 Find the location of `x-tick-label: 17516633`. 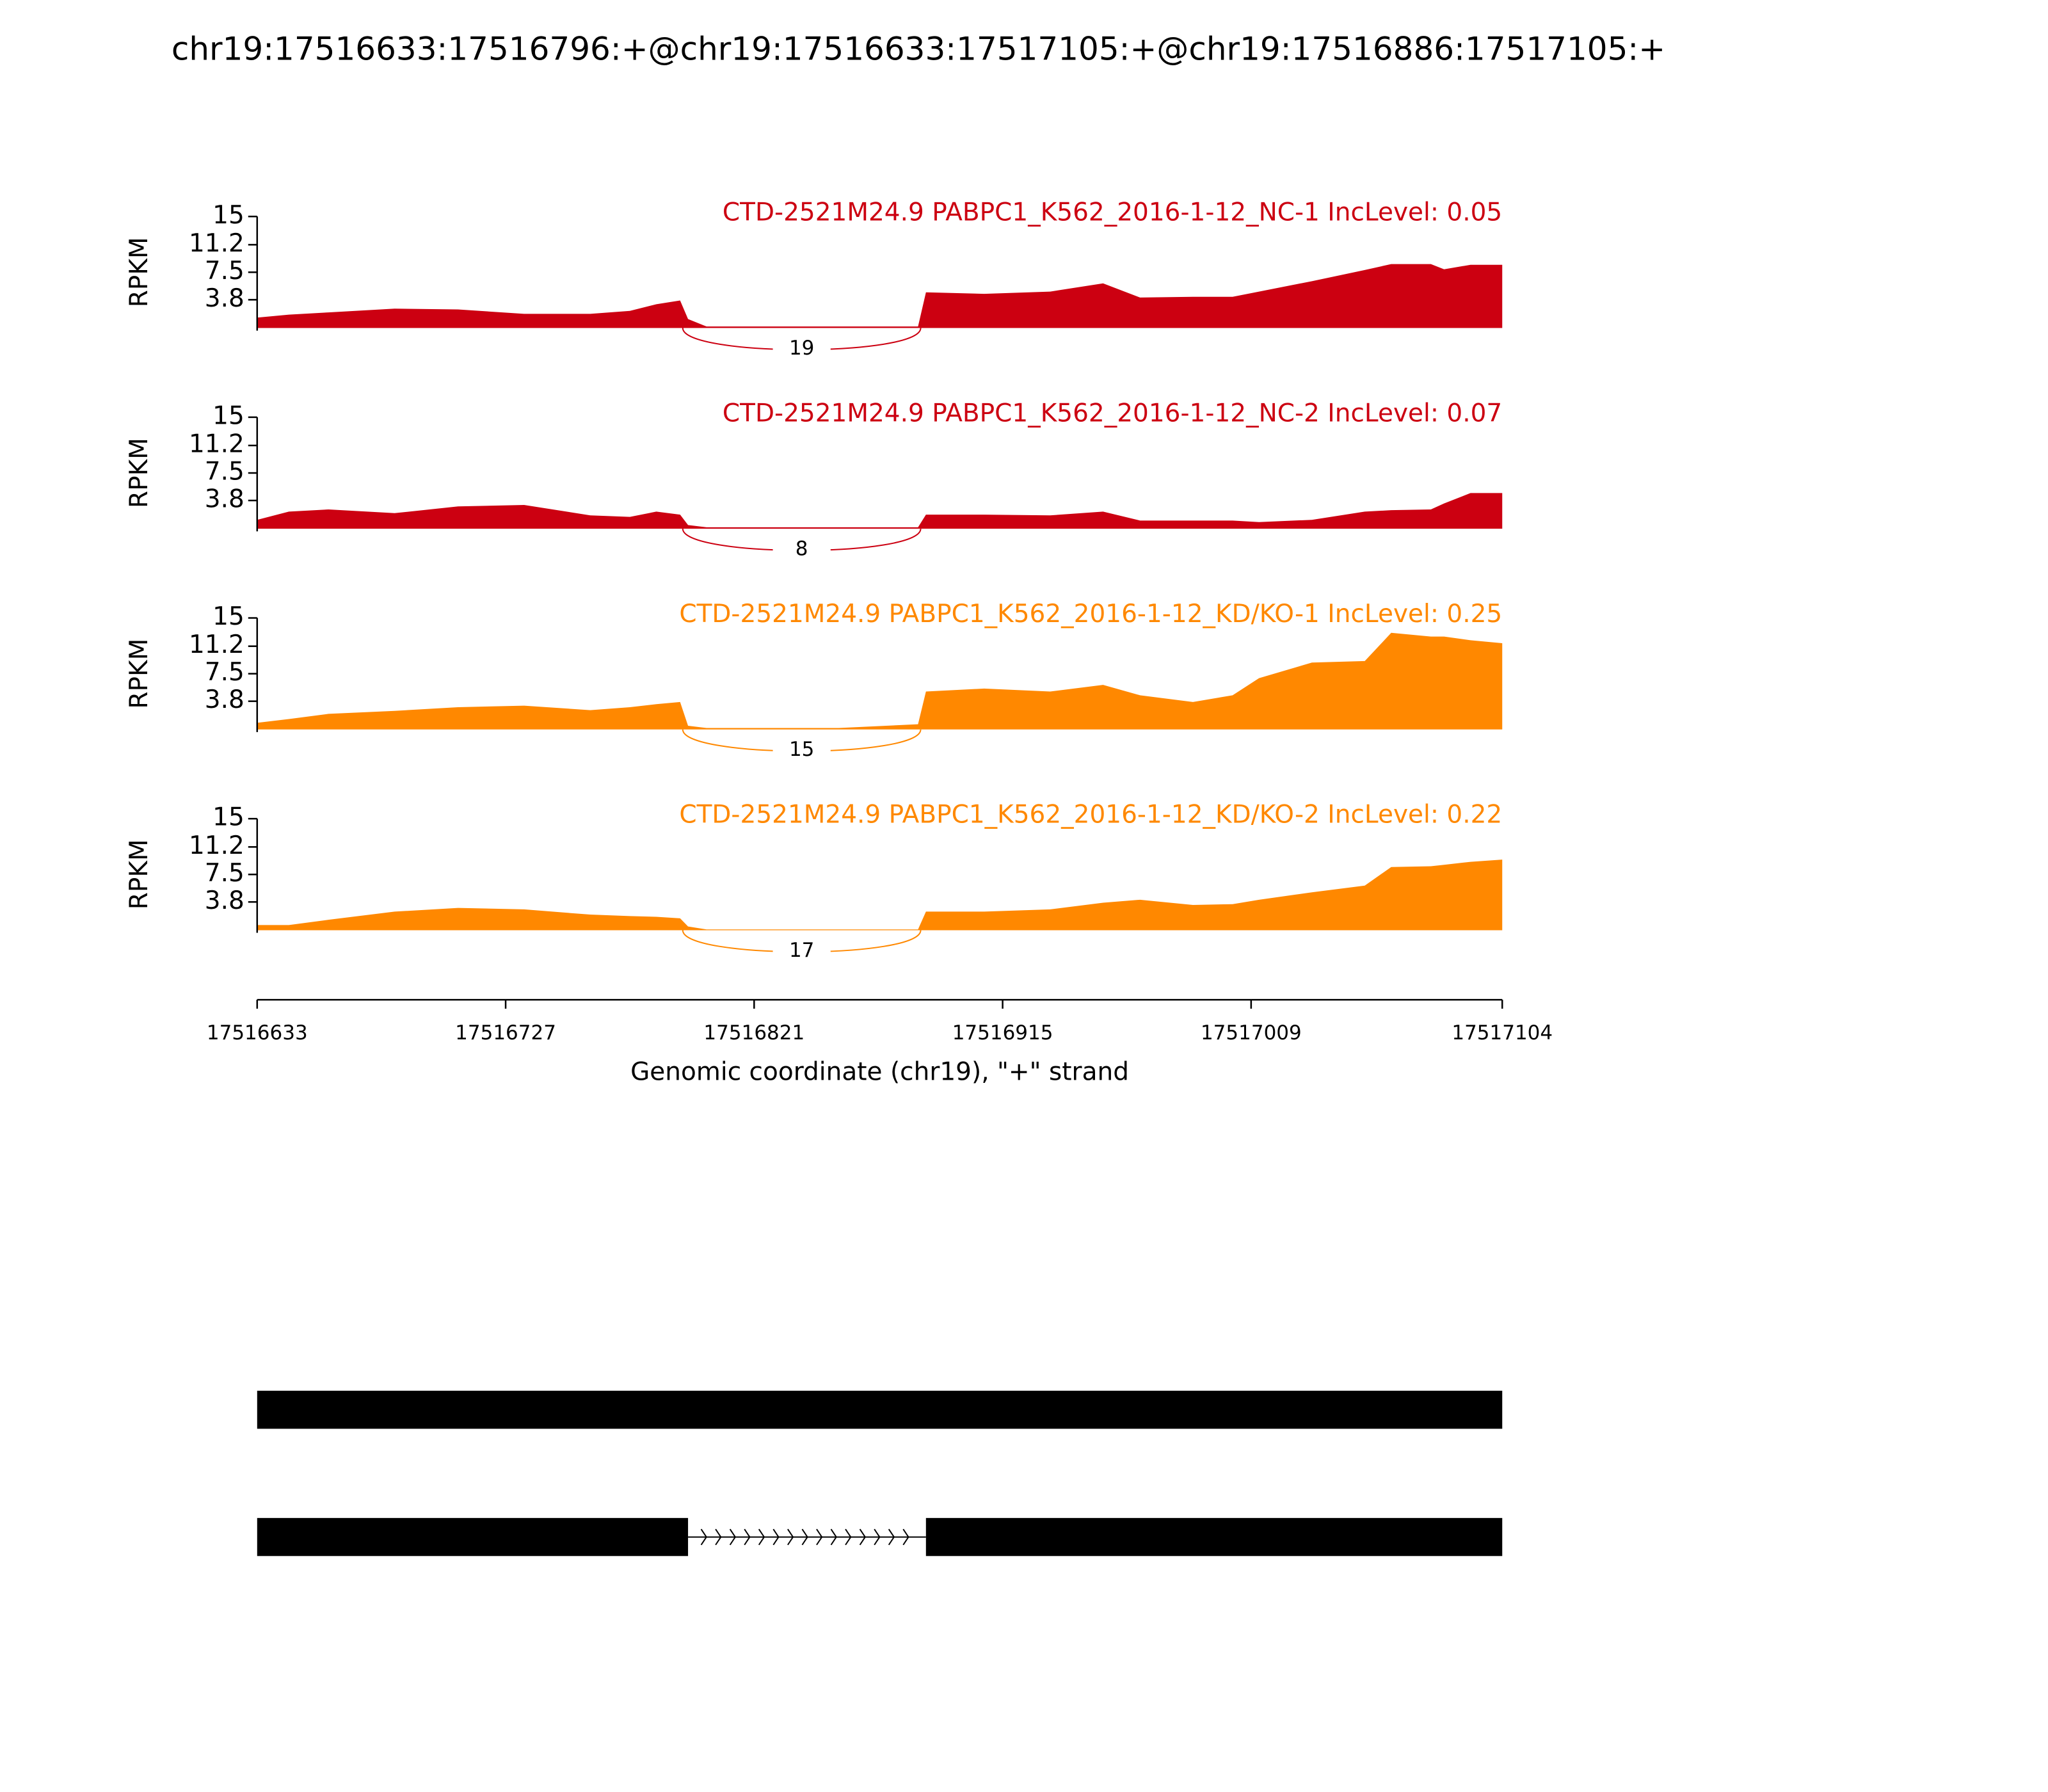

x-tick-label: 17516633 is located at coordinates (257, 1032).